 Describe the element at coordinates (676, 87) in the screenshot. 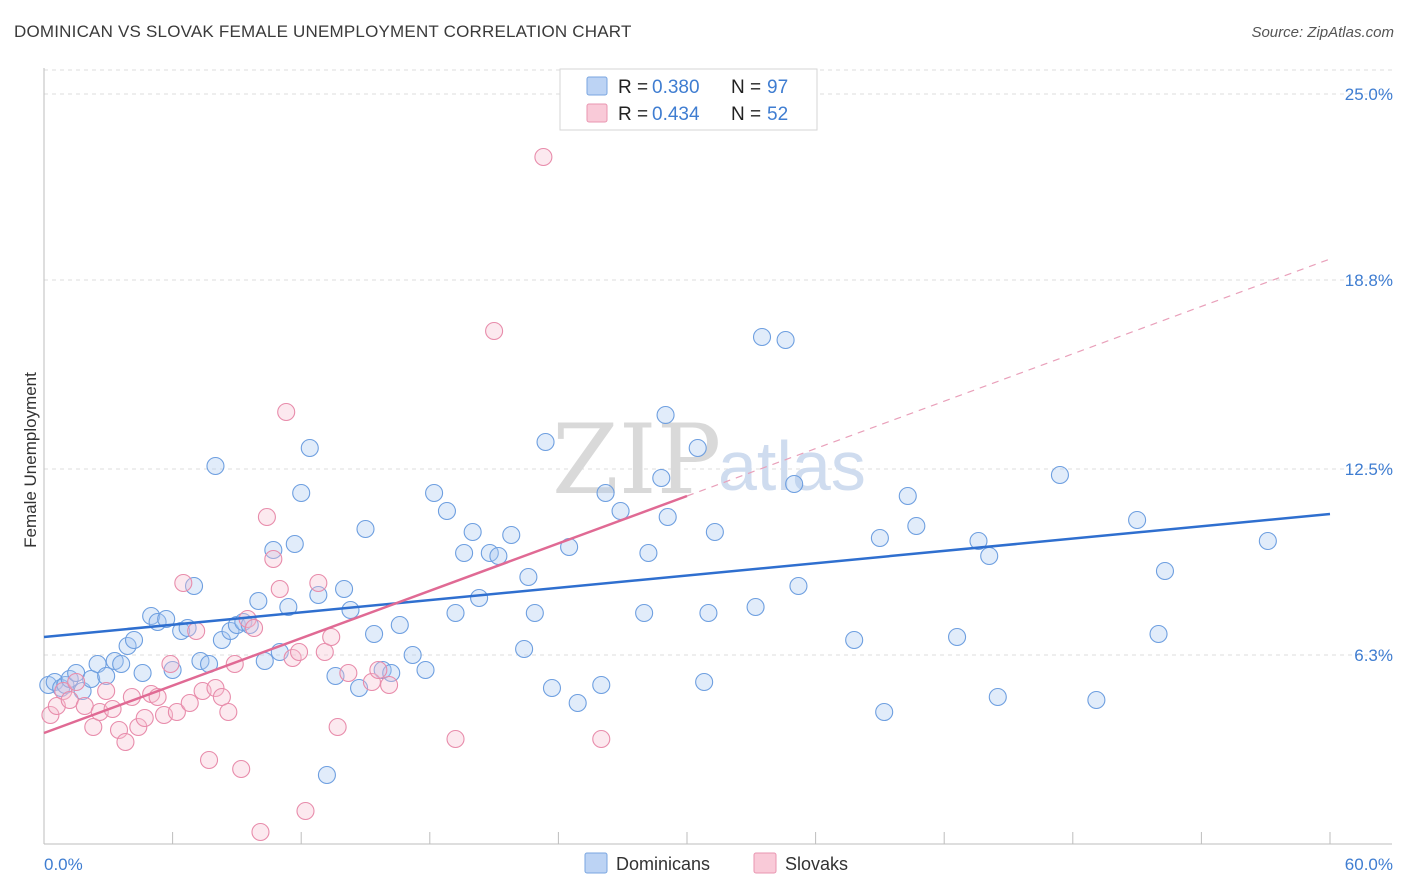

I see `legend-r-value-0: 0.380` at that location.